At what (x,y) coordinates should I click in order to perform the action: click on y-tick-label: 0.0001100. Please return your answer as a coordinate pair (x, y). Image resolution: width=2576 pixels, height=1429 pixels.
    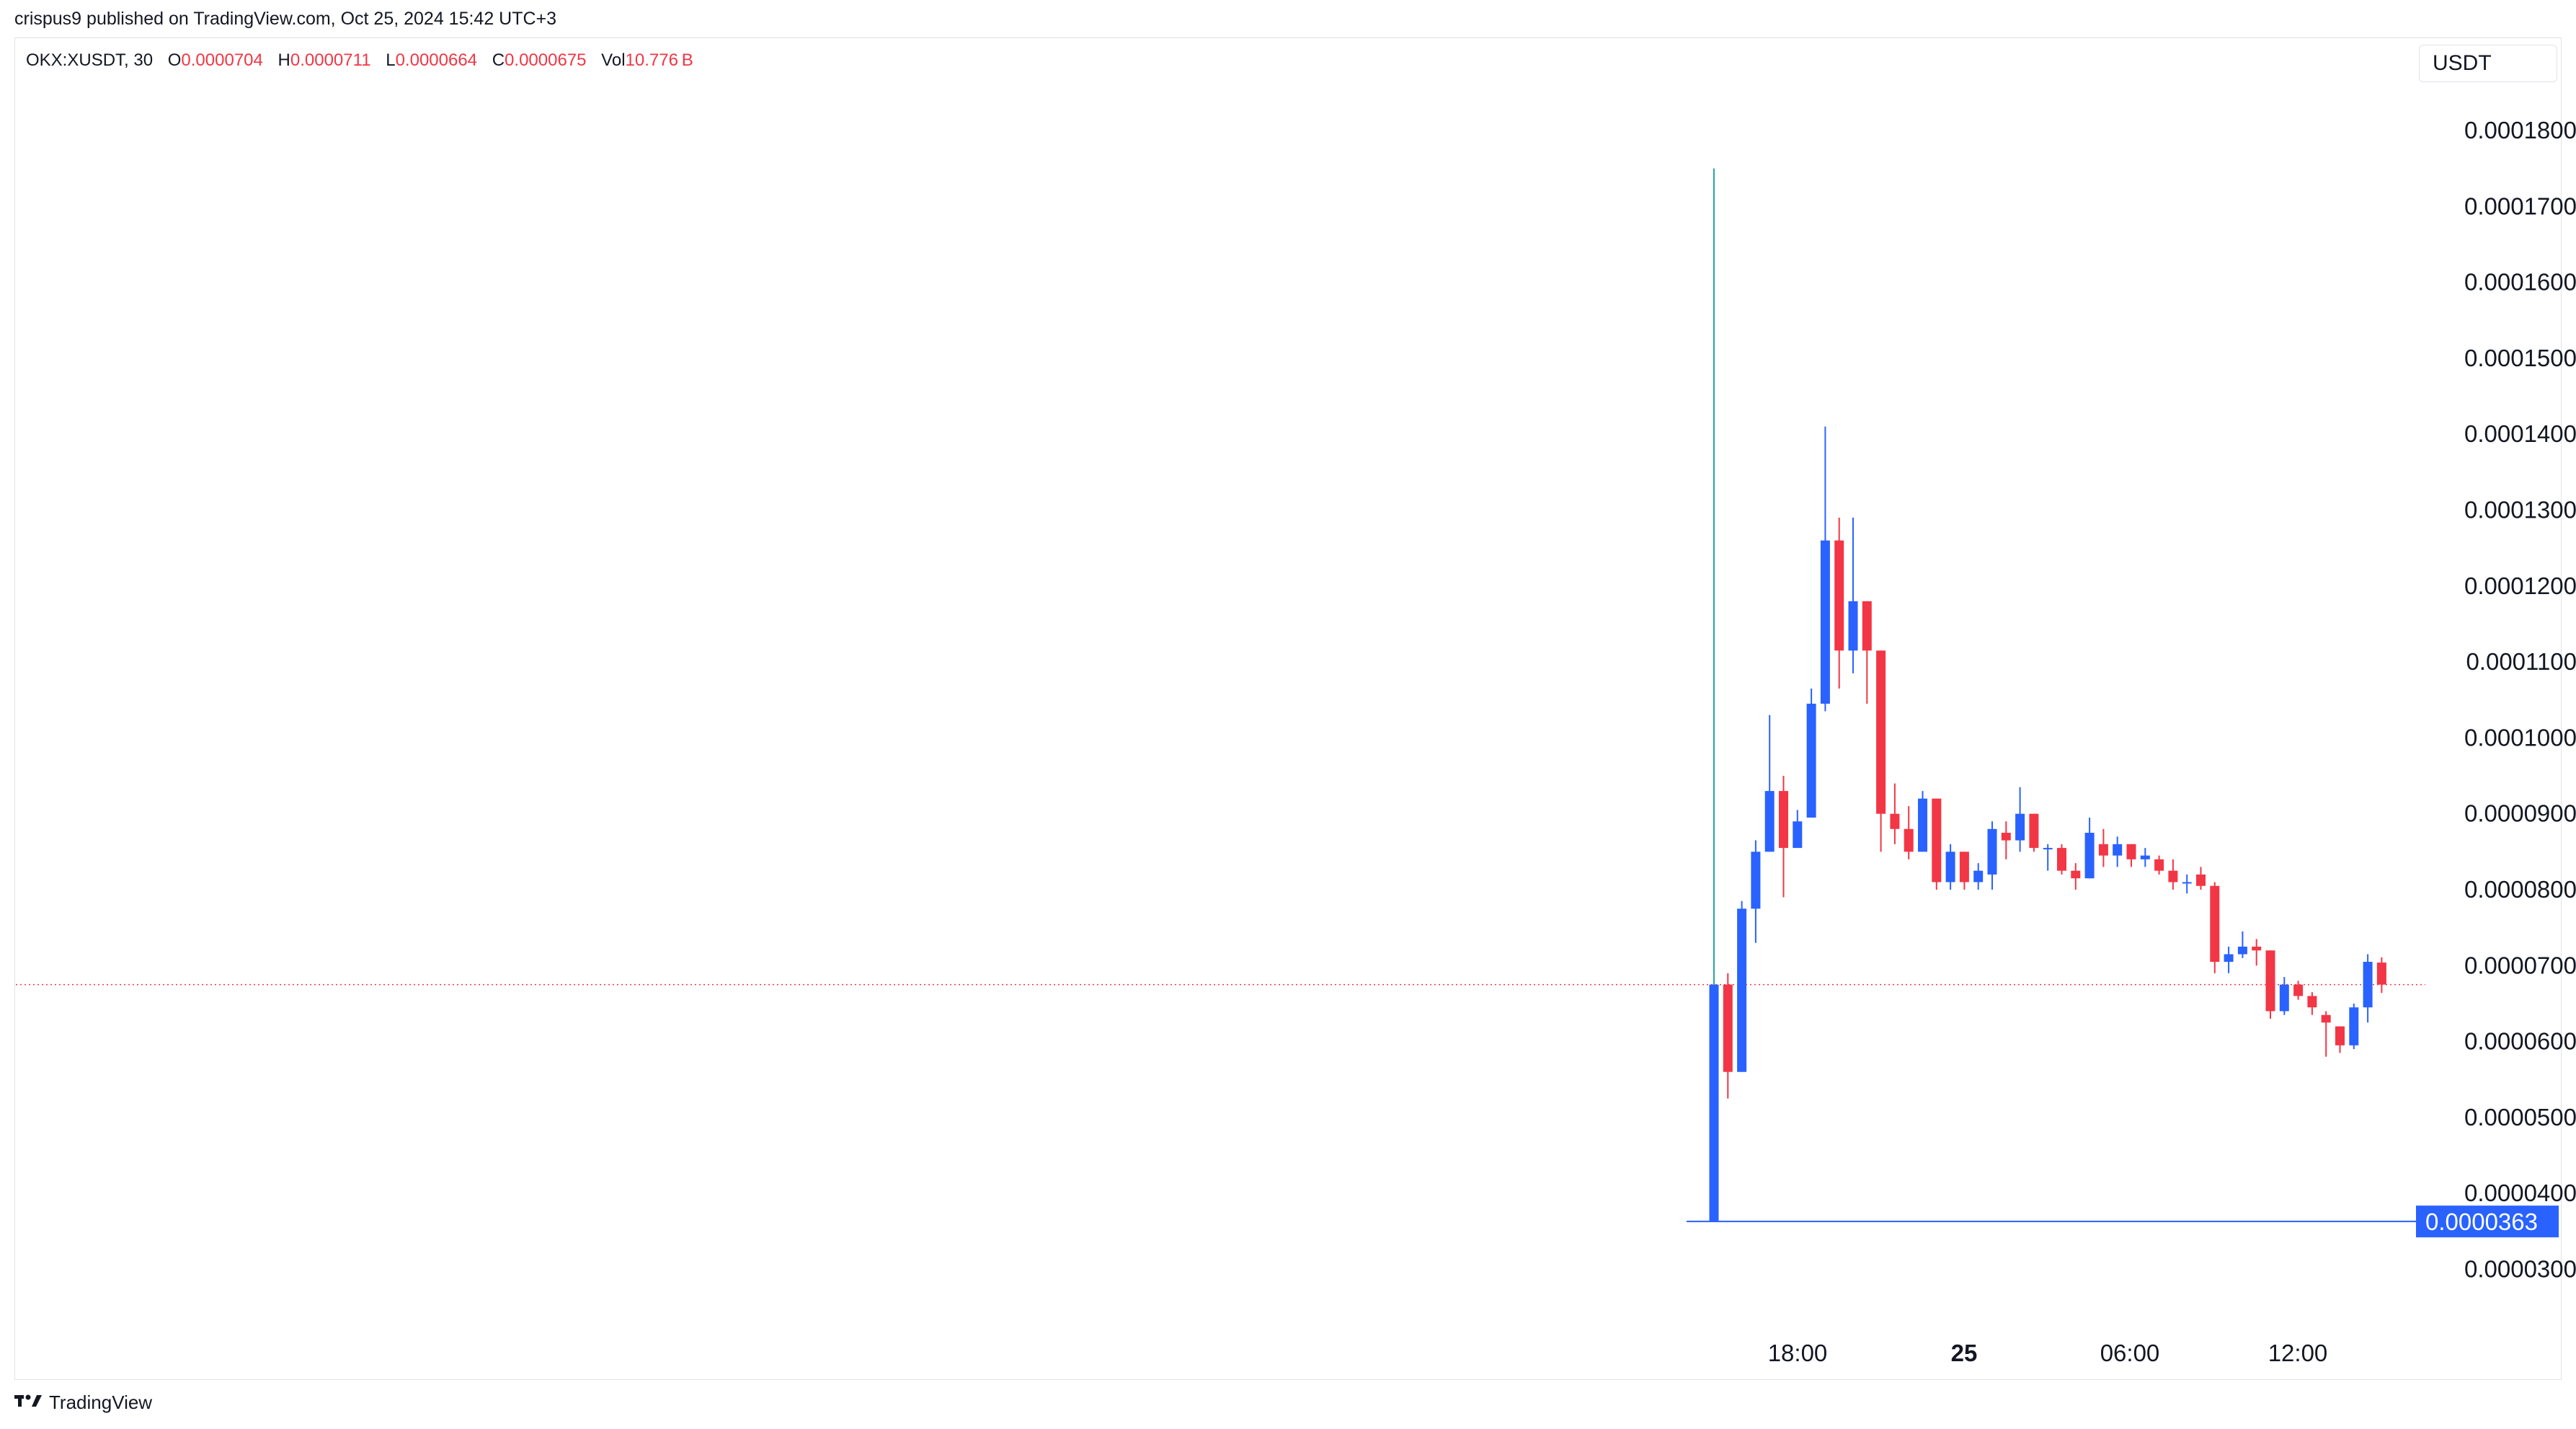
    Looking at the image, I should click on (2521, 661).